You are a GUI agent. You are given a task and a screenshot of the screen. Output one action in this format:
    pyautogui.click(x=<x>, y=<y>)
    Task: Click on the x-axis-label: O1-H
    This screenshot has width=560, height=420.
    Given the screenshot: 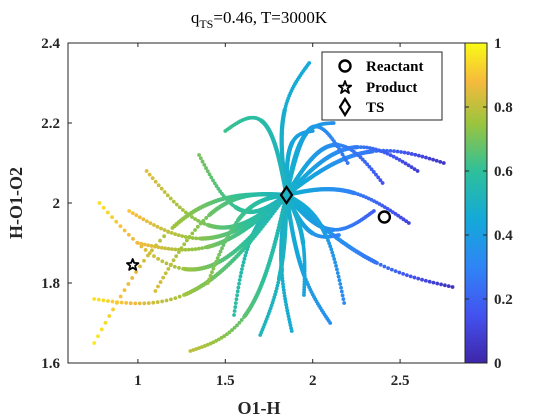 What is the action you would take?
    pyautogui.click(x=259, y=408)
    